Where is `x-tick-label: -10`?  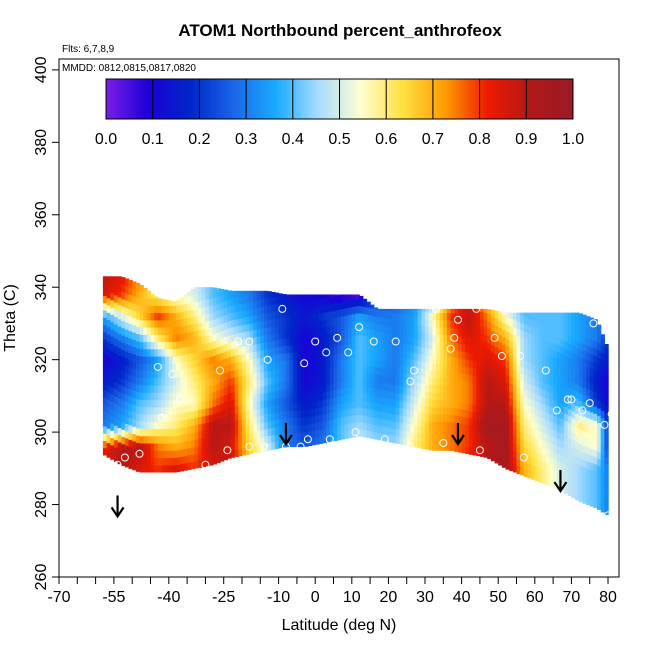 x-tick-label: -10 is located at coordinates (278, 597).